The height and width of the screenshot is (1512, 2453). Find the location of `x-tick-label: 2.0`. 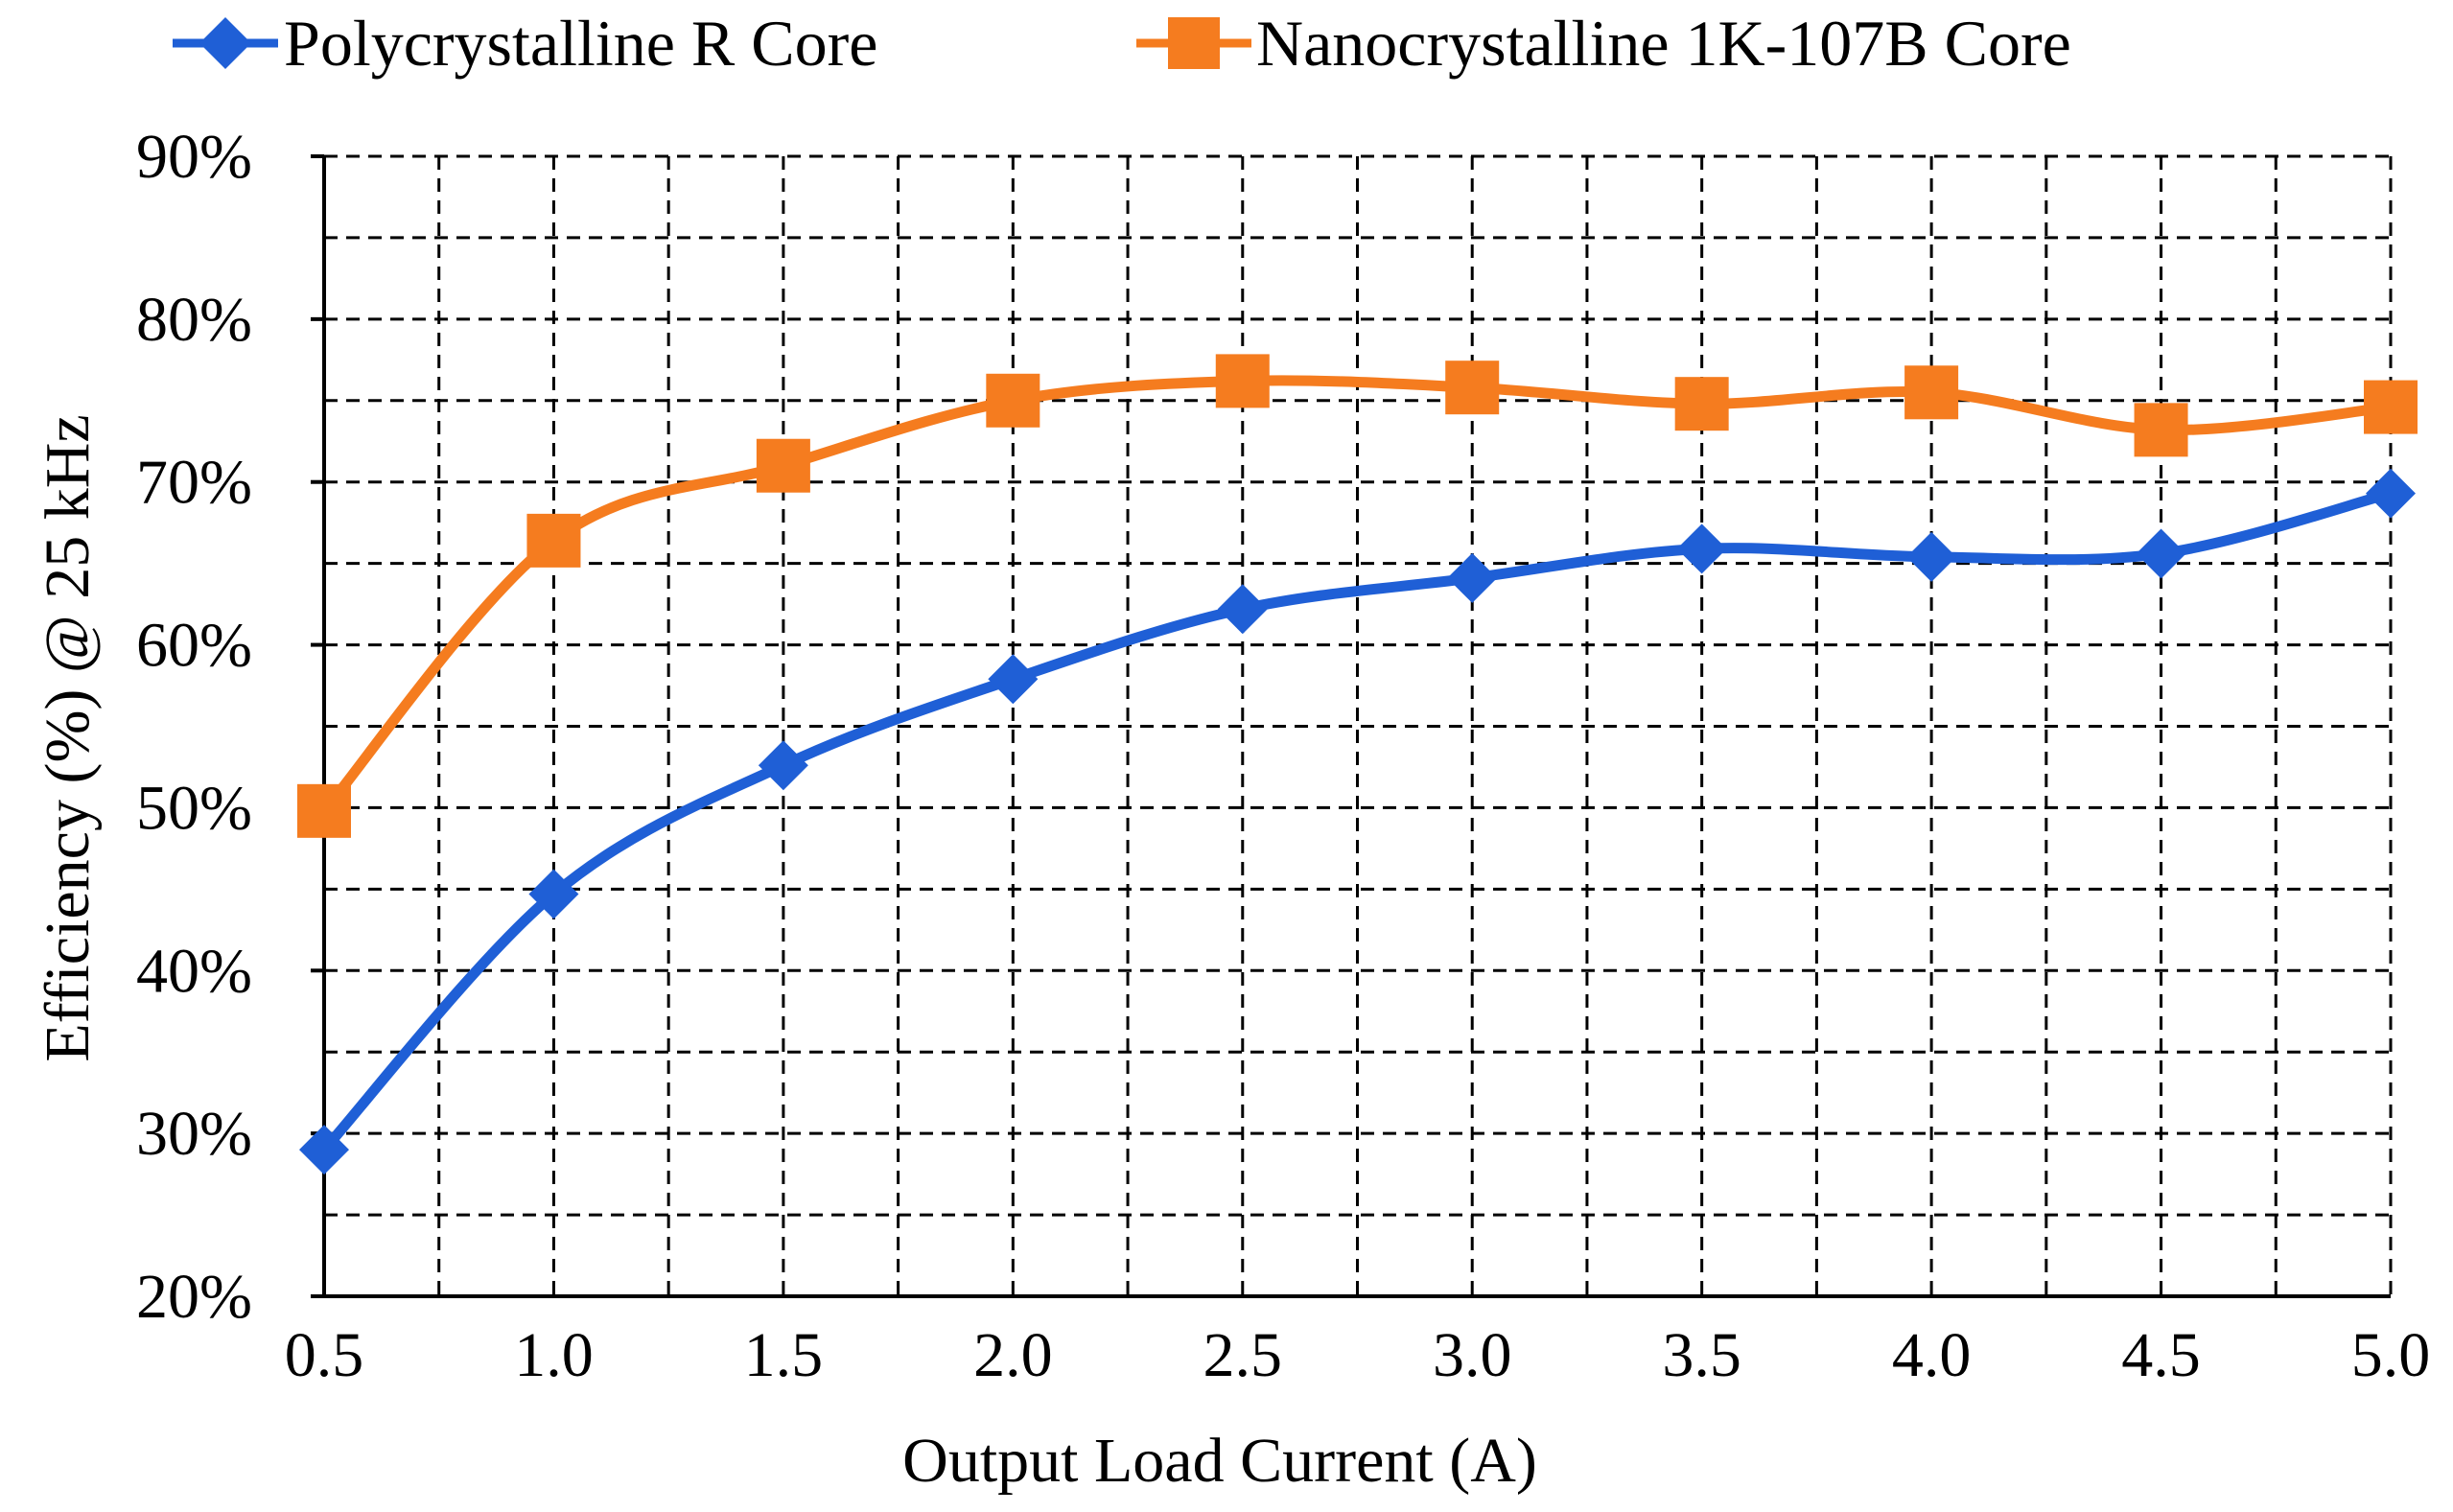

x-tick-label: 2.0 is located at coordinates (1013, 1355).